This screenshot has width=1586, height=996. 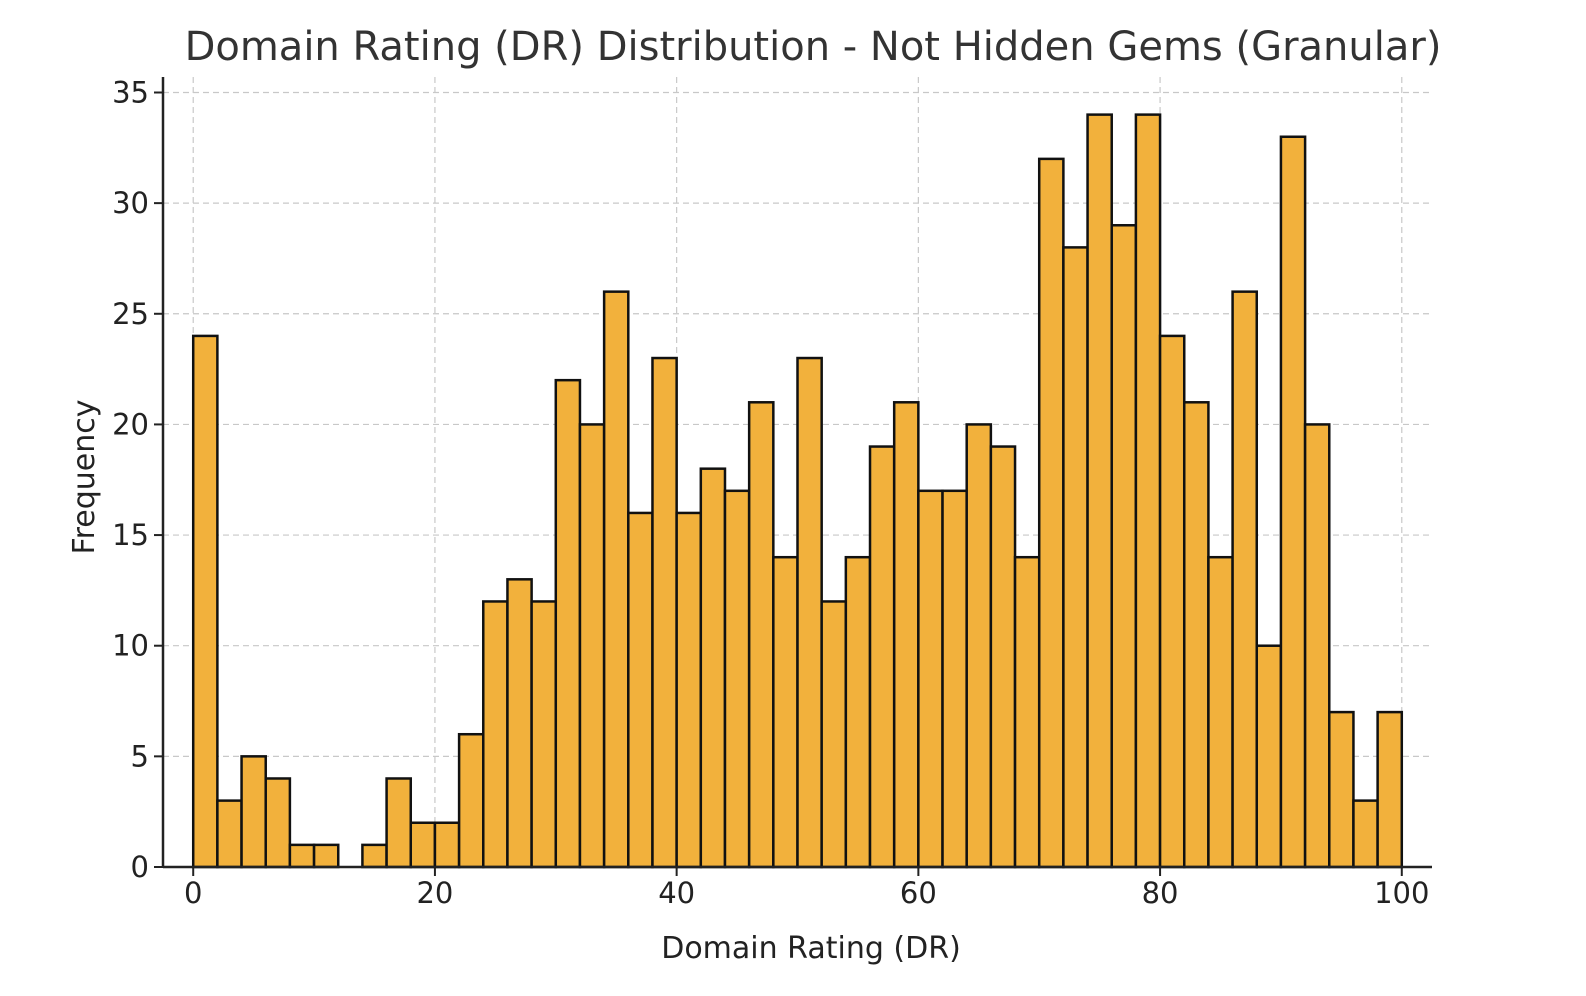 I want to click on y-tick-label: 10, so click(x=130, y=646).